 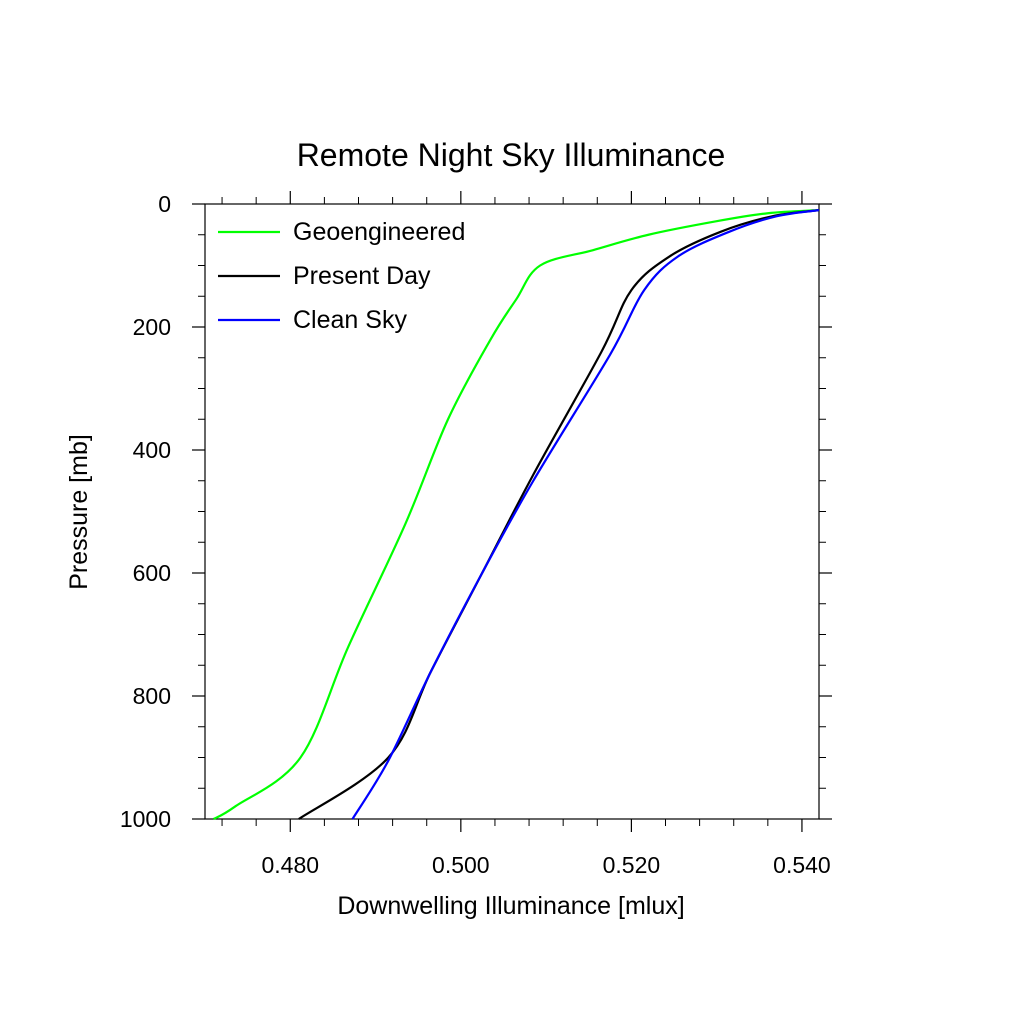 I want to click on legend-label-clean-sky: Clean Sky, so click(x=350, y=320).